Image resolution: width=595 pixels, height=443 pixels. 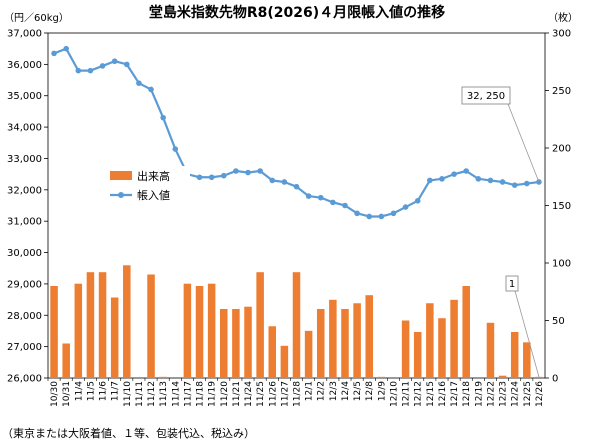 What do you see at coordinates (24, 222) in the screenshot?
I see `left-tick-label: 31,000` at bounding box center [24, 222].